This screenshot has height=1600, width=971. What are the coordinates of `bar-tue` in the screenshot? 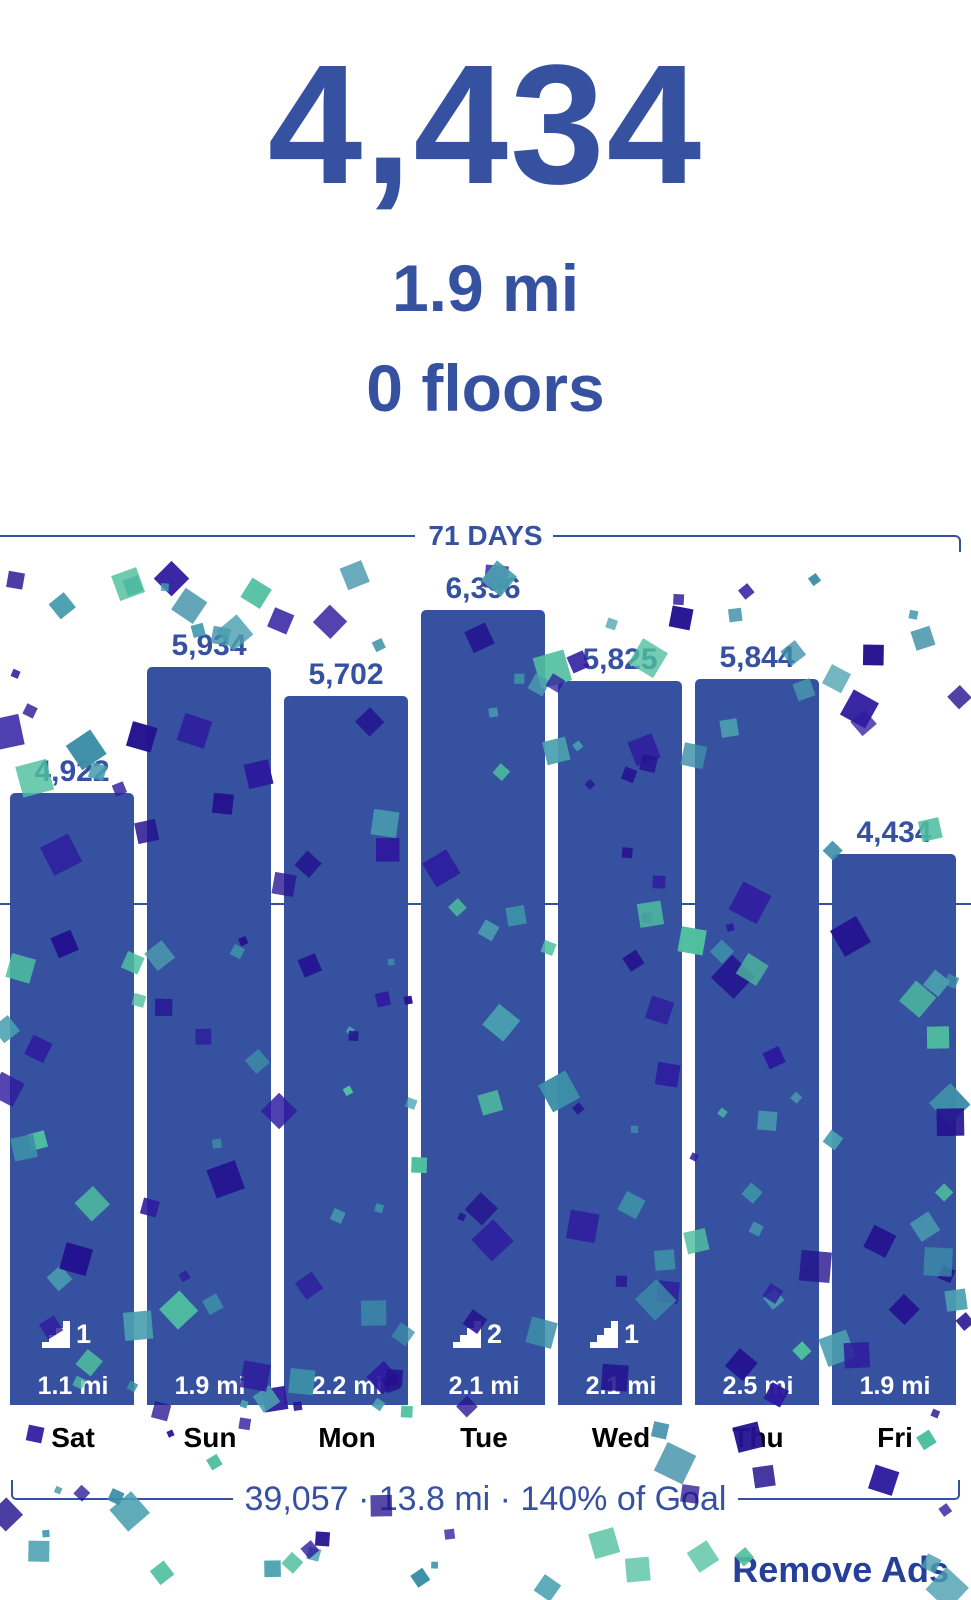 It's located at (483, 1007).